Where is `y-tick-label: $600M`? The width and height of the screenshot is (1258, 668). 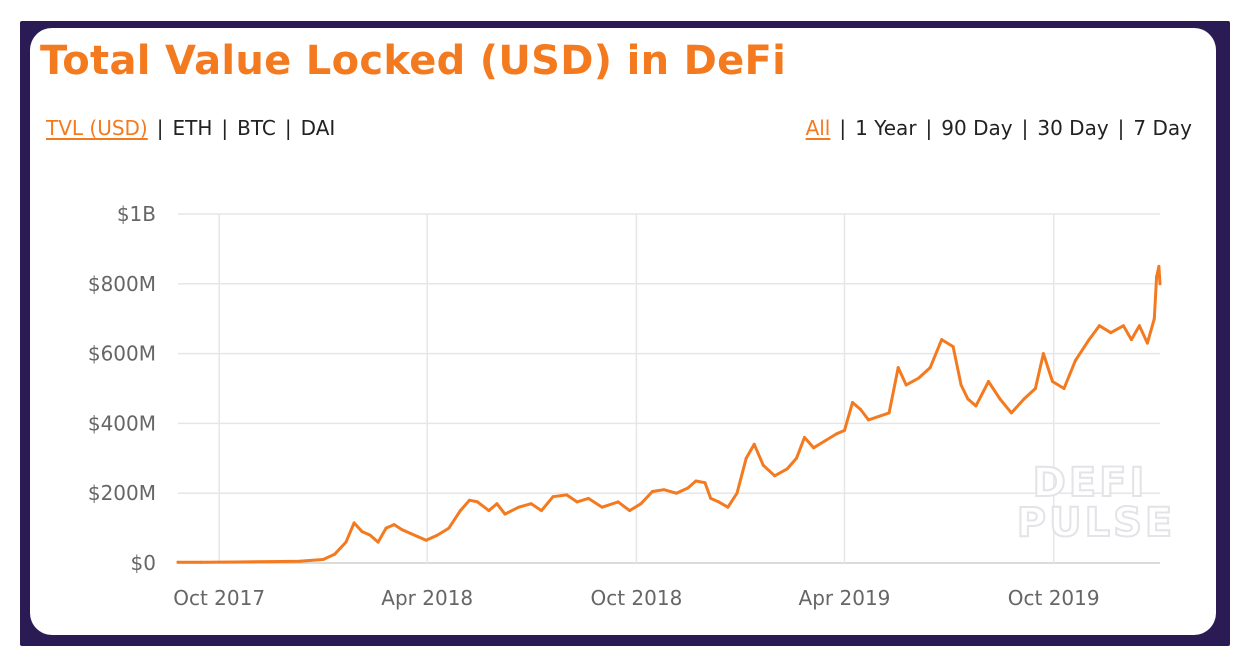 y-tick-label: $600M is located at coordinates (122, 354).